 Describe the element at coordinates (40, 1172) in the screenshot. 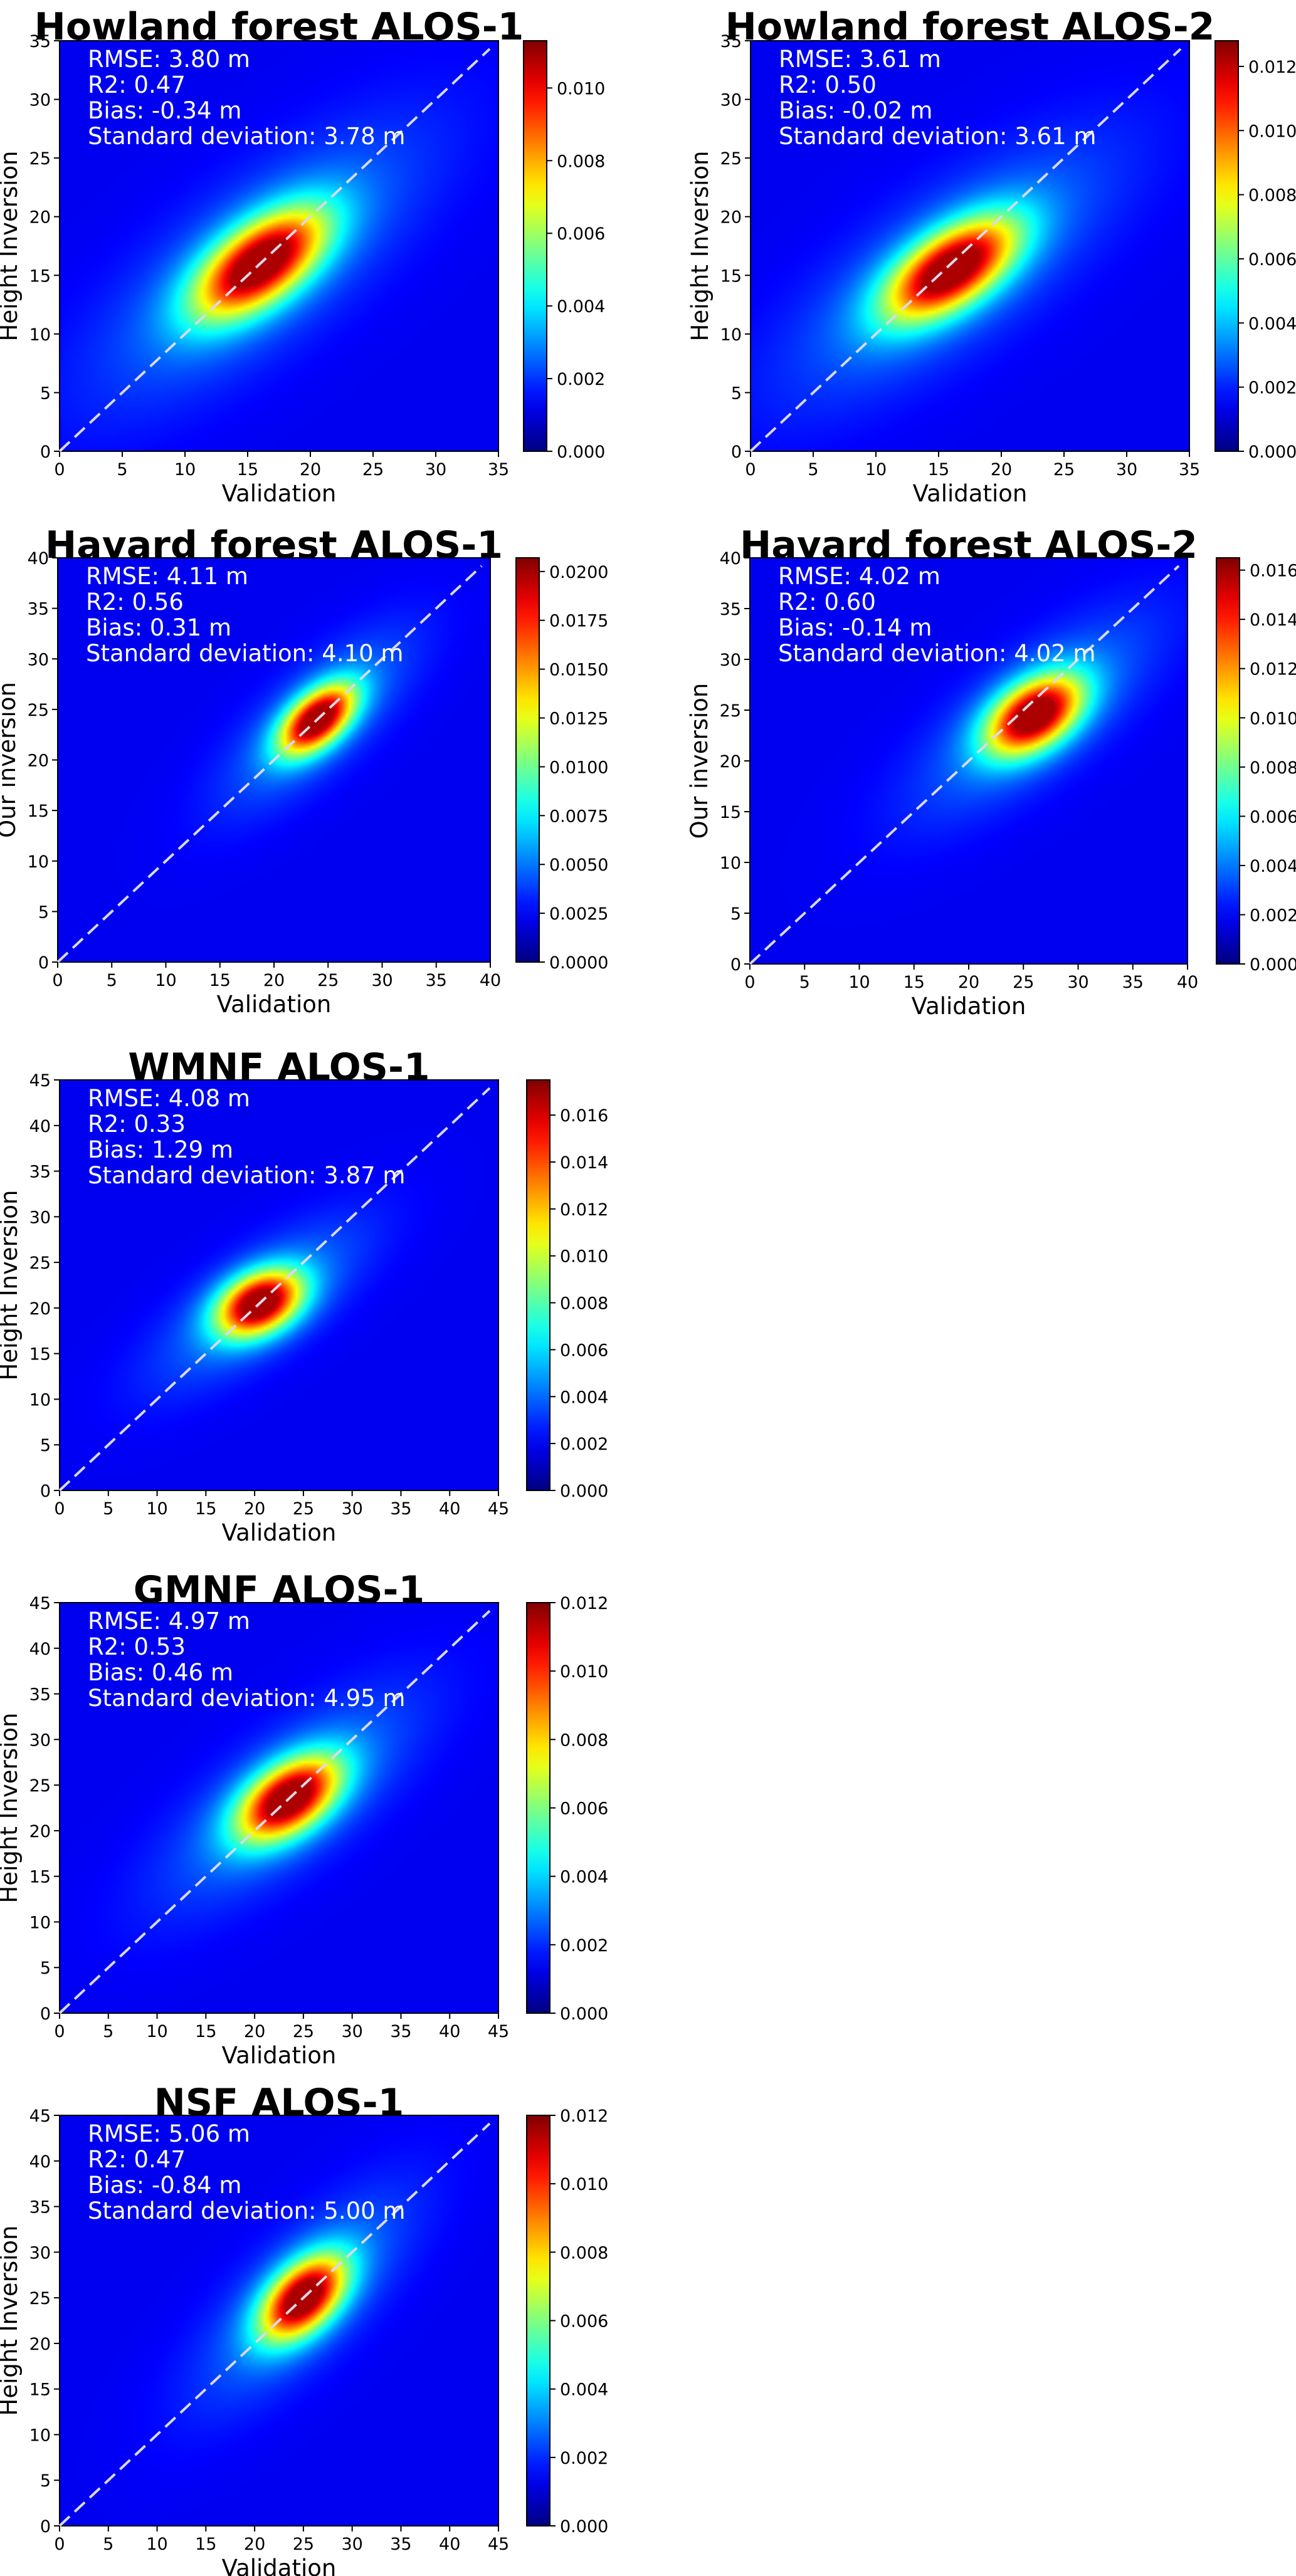

I see `y-tick-label: 35` at that location.